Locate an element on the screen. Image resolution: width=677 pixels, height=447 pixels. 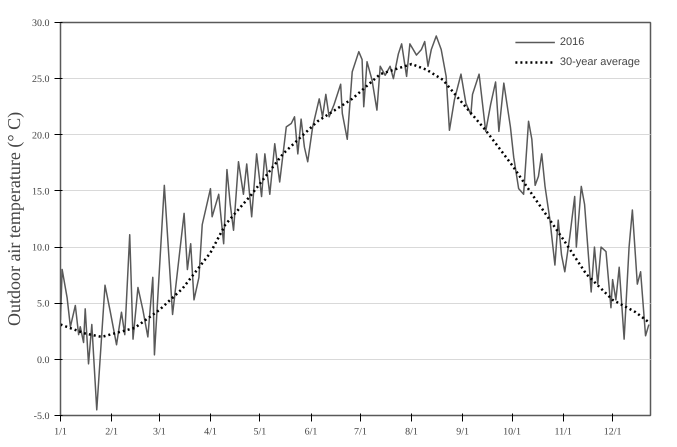
x-tick-label: 4/1 is located at coordinates (210, 432).